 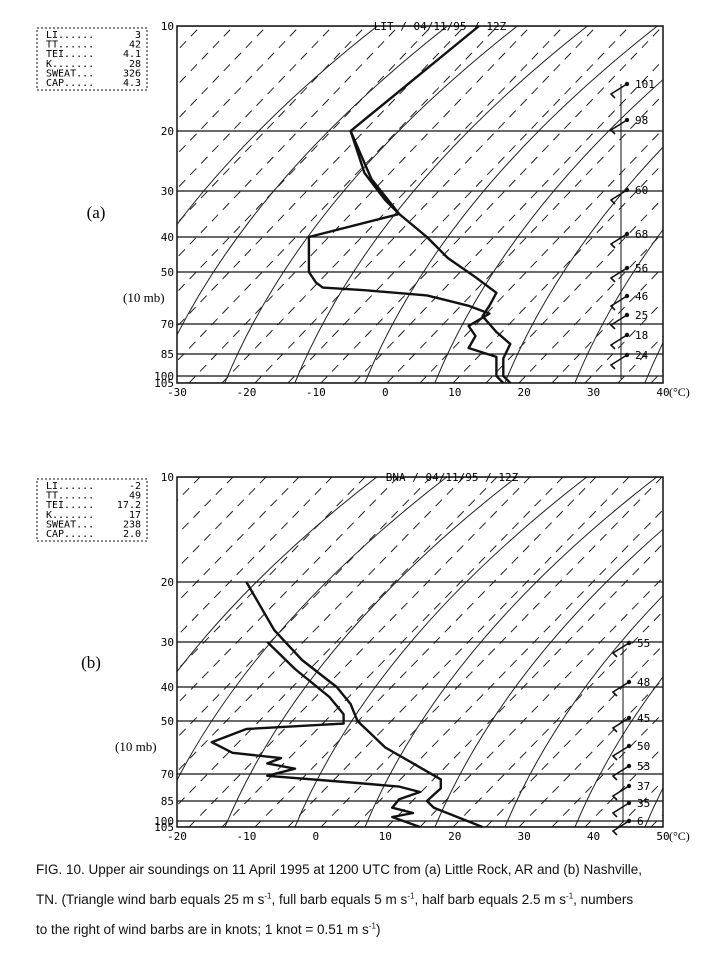 What do you see at coordinates (645, 84) in the screenshot?
I see `wind-speed-label: 101` at bounding box center [645, 84].